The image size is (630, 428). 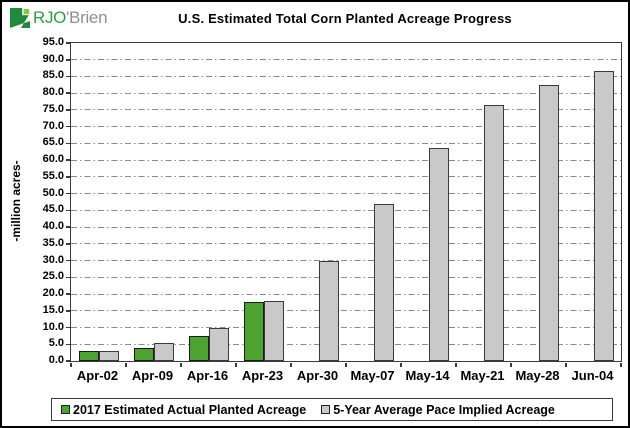 What do you see at coordinates (53, 125) in the screenshot?
I see `y-tick-label: 70.0` at bounding box center [53, 125].